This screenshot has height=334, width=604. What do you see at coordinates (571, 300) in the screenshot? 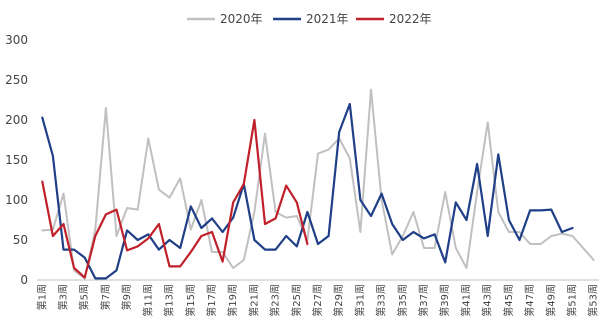
I see `x-tick-label: 第51周` at bounding box center [571, 300].